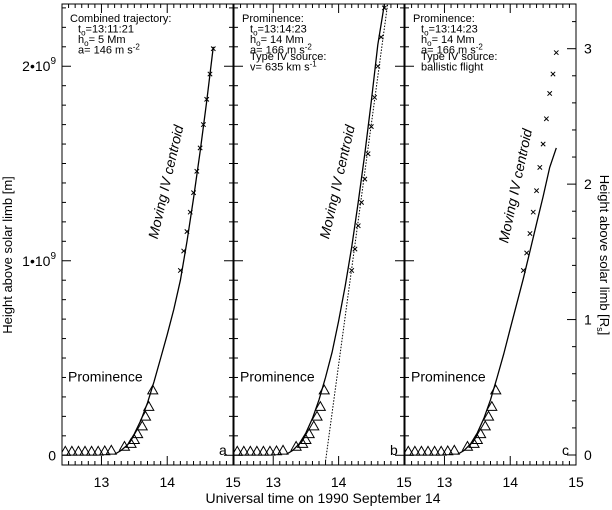 This screenshot has height=510, width=612. I want to click on right-y-tick-label: 0, so click(588, 455).